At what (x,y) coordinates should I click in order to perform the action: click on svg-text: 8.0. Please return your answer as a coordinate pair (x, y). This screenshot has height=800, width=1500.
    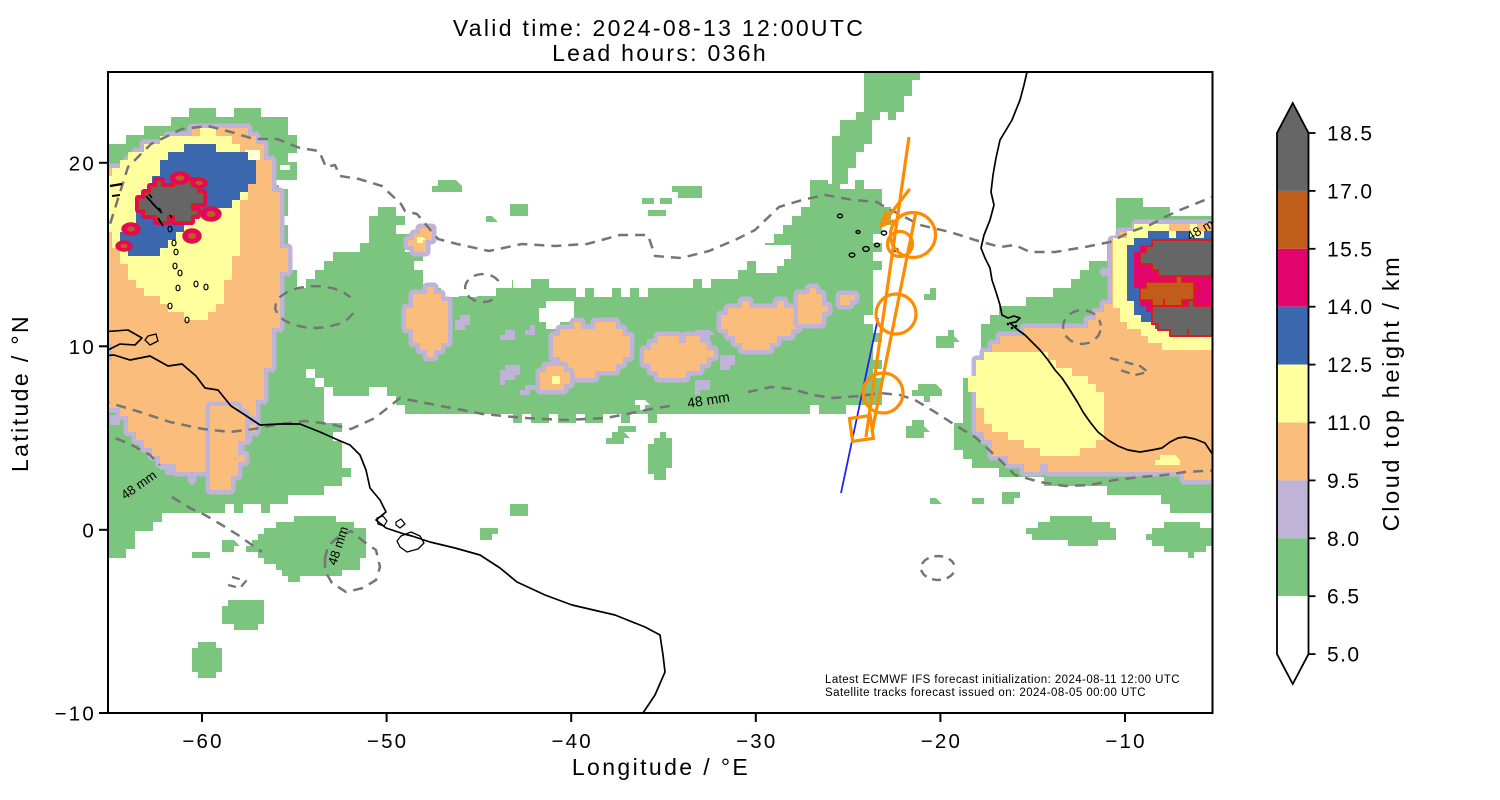
    Looking at the image, I should click on (1343, 539).